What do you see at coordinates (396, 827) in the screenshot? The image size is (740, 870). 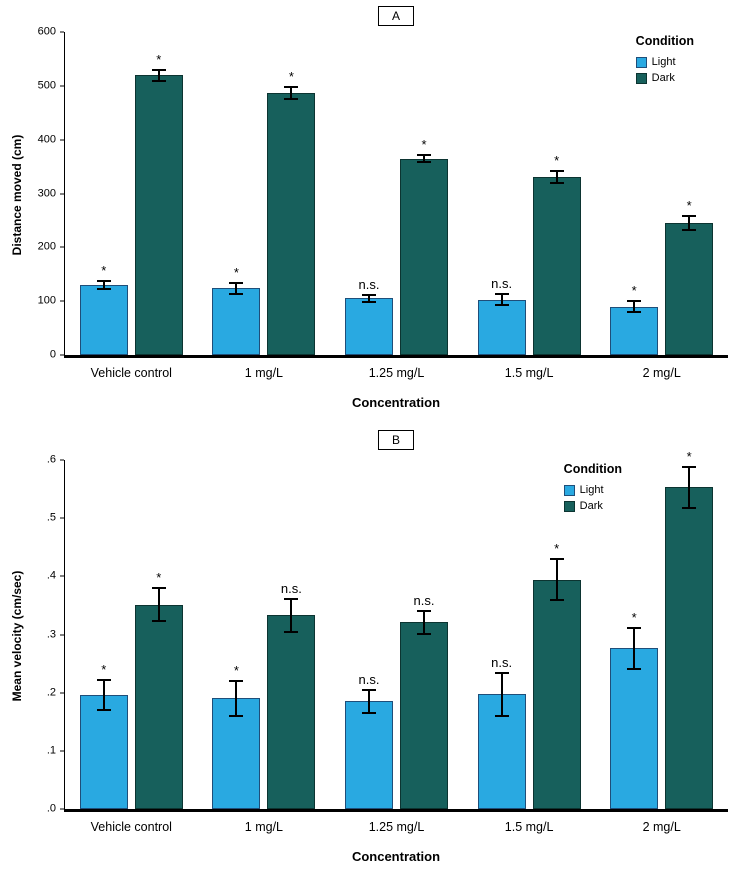 I see `x-category-label: 1.25 mg/L` at bounding box center [396, 827].